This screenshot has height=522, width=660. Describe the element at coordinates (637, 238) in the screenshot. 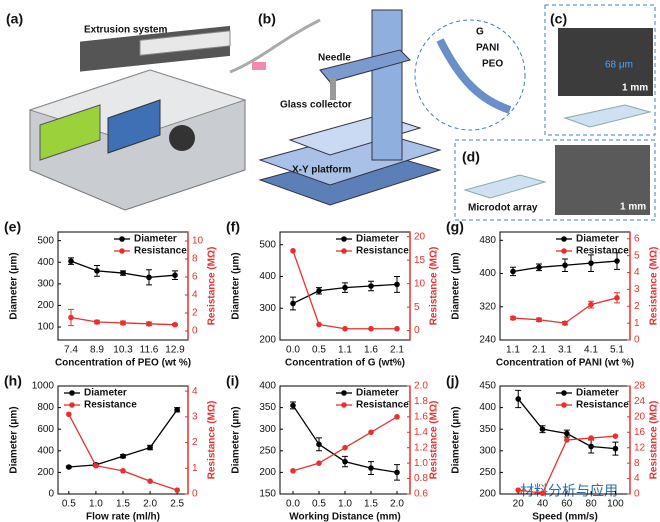

I see `y2-tick-label: 6` at that location.